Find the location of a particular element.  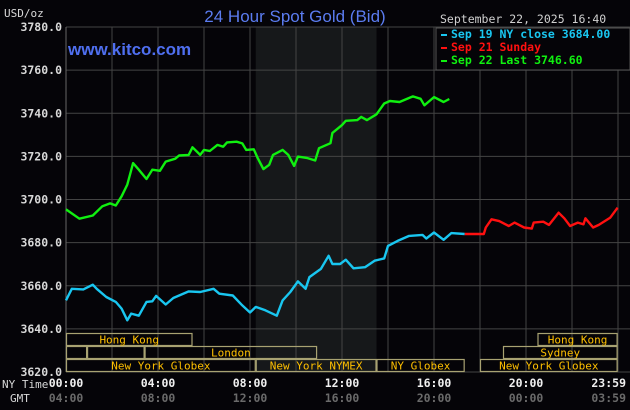

y-tick-label: 3740.0 is located at coordinates (41, 113).